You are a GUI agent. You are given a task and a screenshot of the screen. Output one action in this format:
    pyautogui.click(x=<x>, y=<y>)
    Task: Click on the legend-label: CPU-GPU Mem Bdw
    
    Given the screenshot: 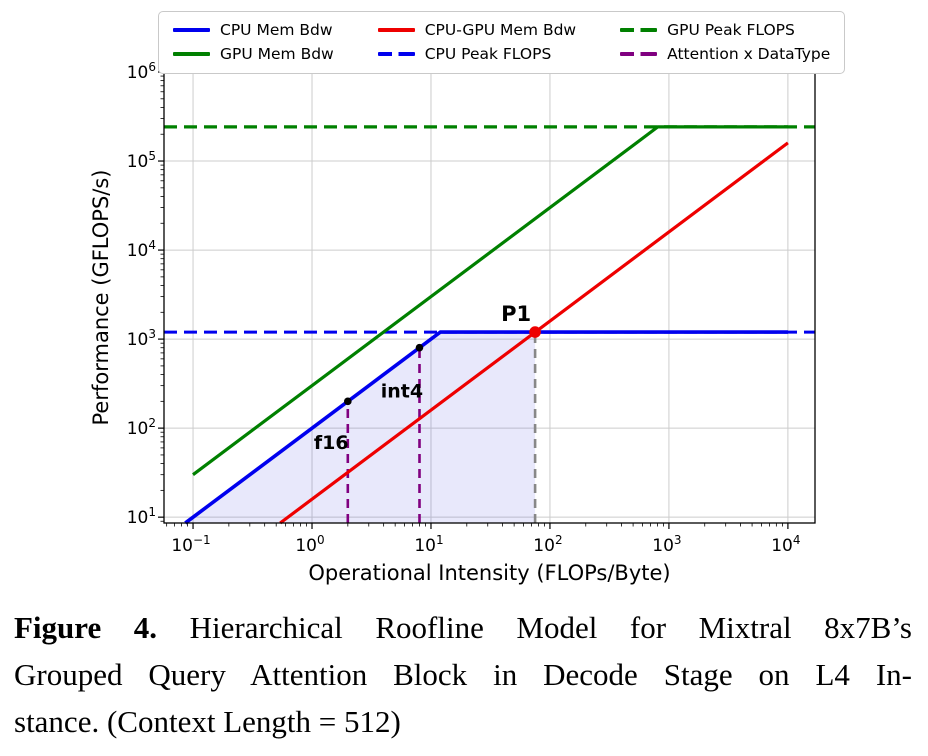 What is the action you would take?
    pyautogui.click(x=500, y=30)
    